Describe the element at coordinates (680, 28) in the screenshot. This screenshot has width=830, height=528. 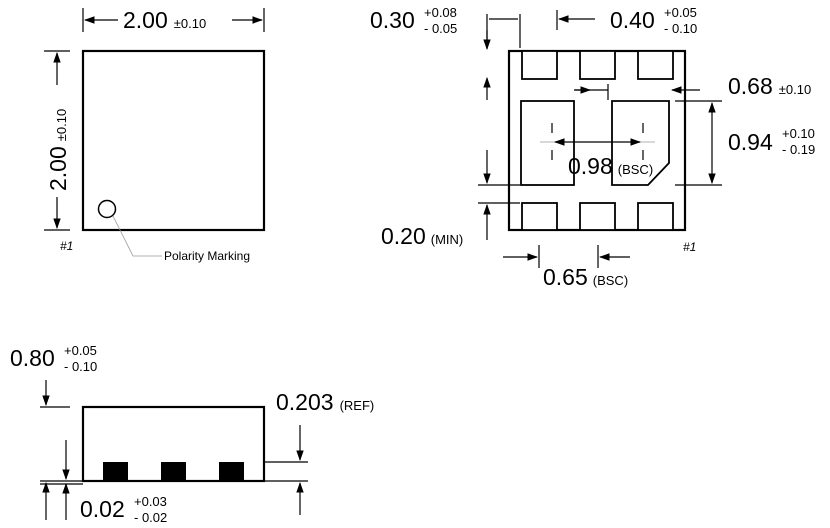
I see `pad-width-tol-minus: - 0.10` at that location.